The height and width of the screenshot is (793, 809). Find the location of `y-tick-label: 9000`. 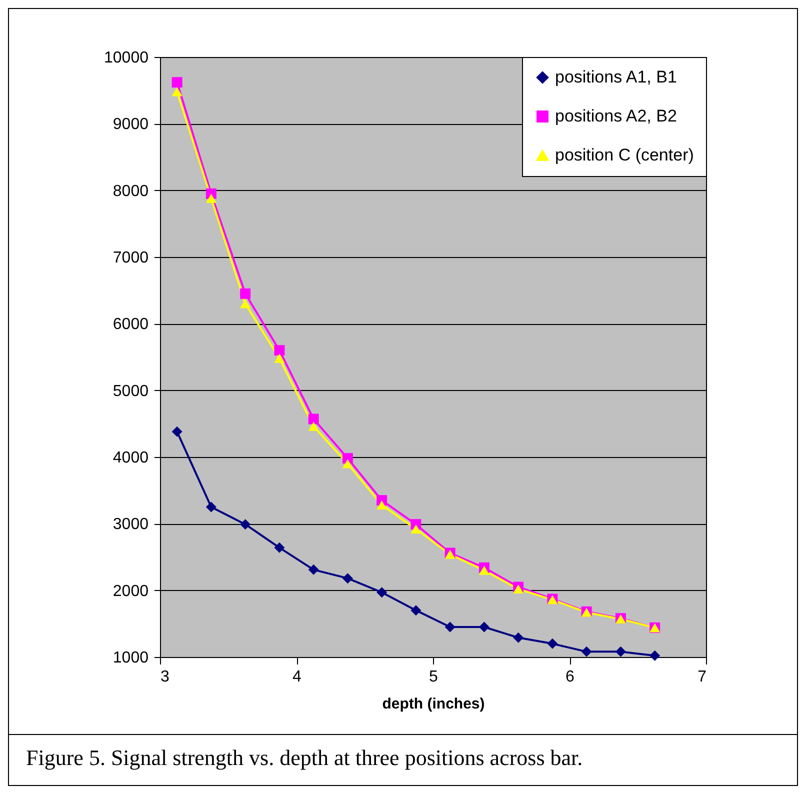

y-tick-label: 9000 is located at coordinates (130, 125).